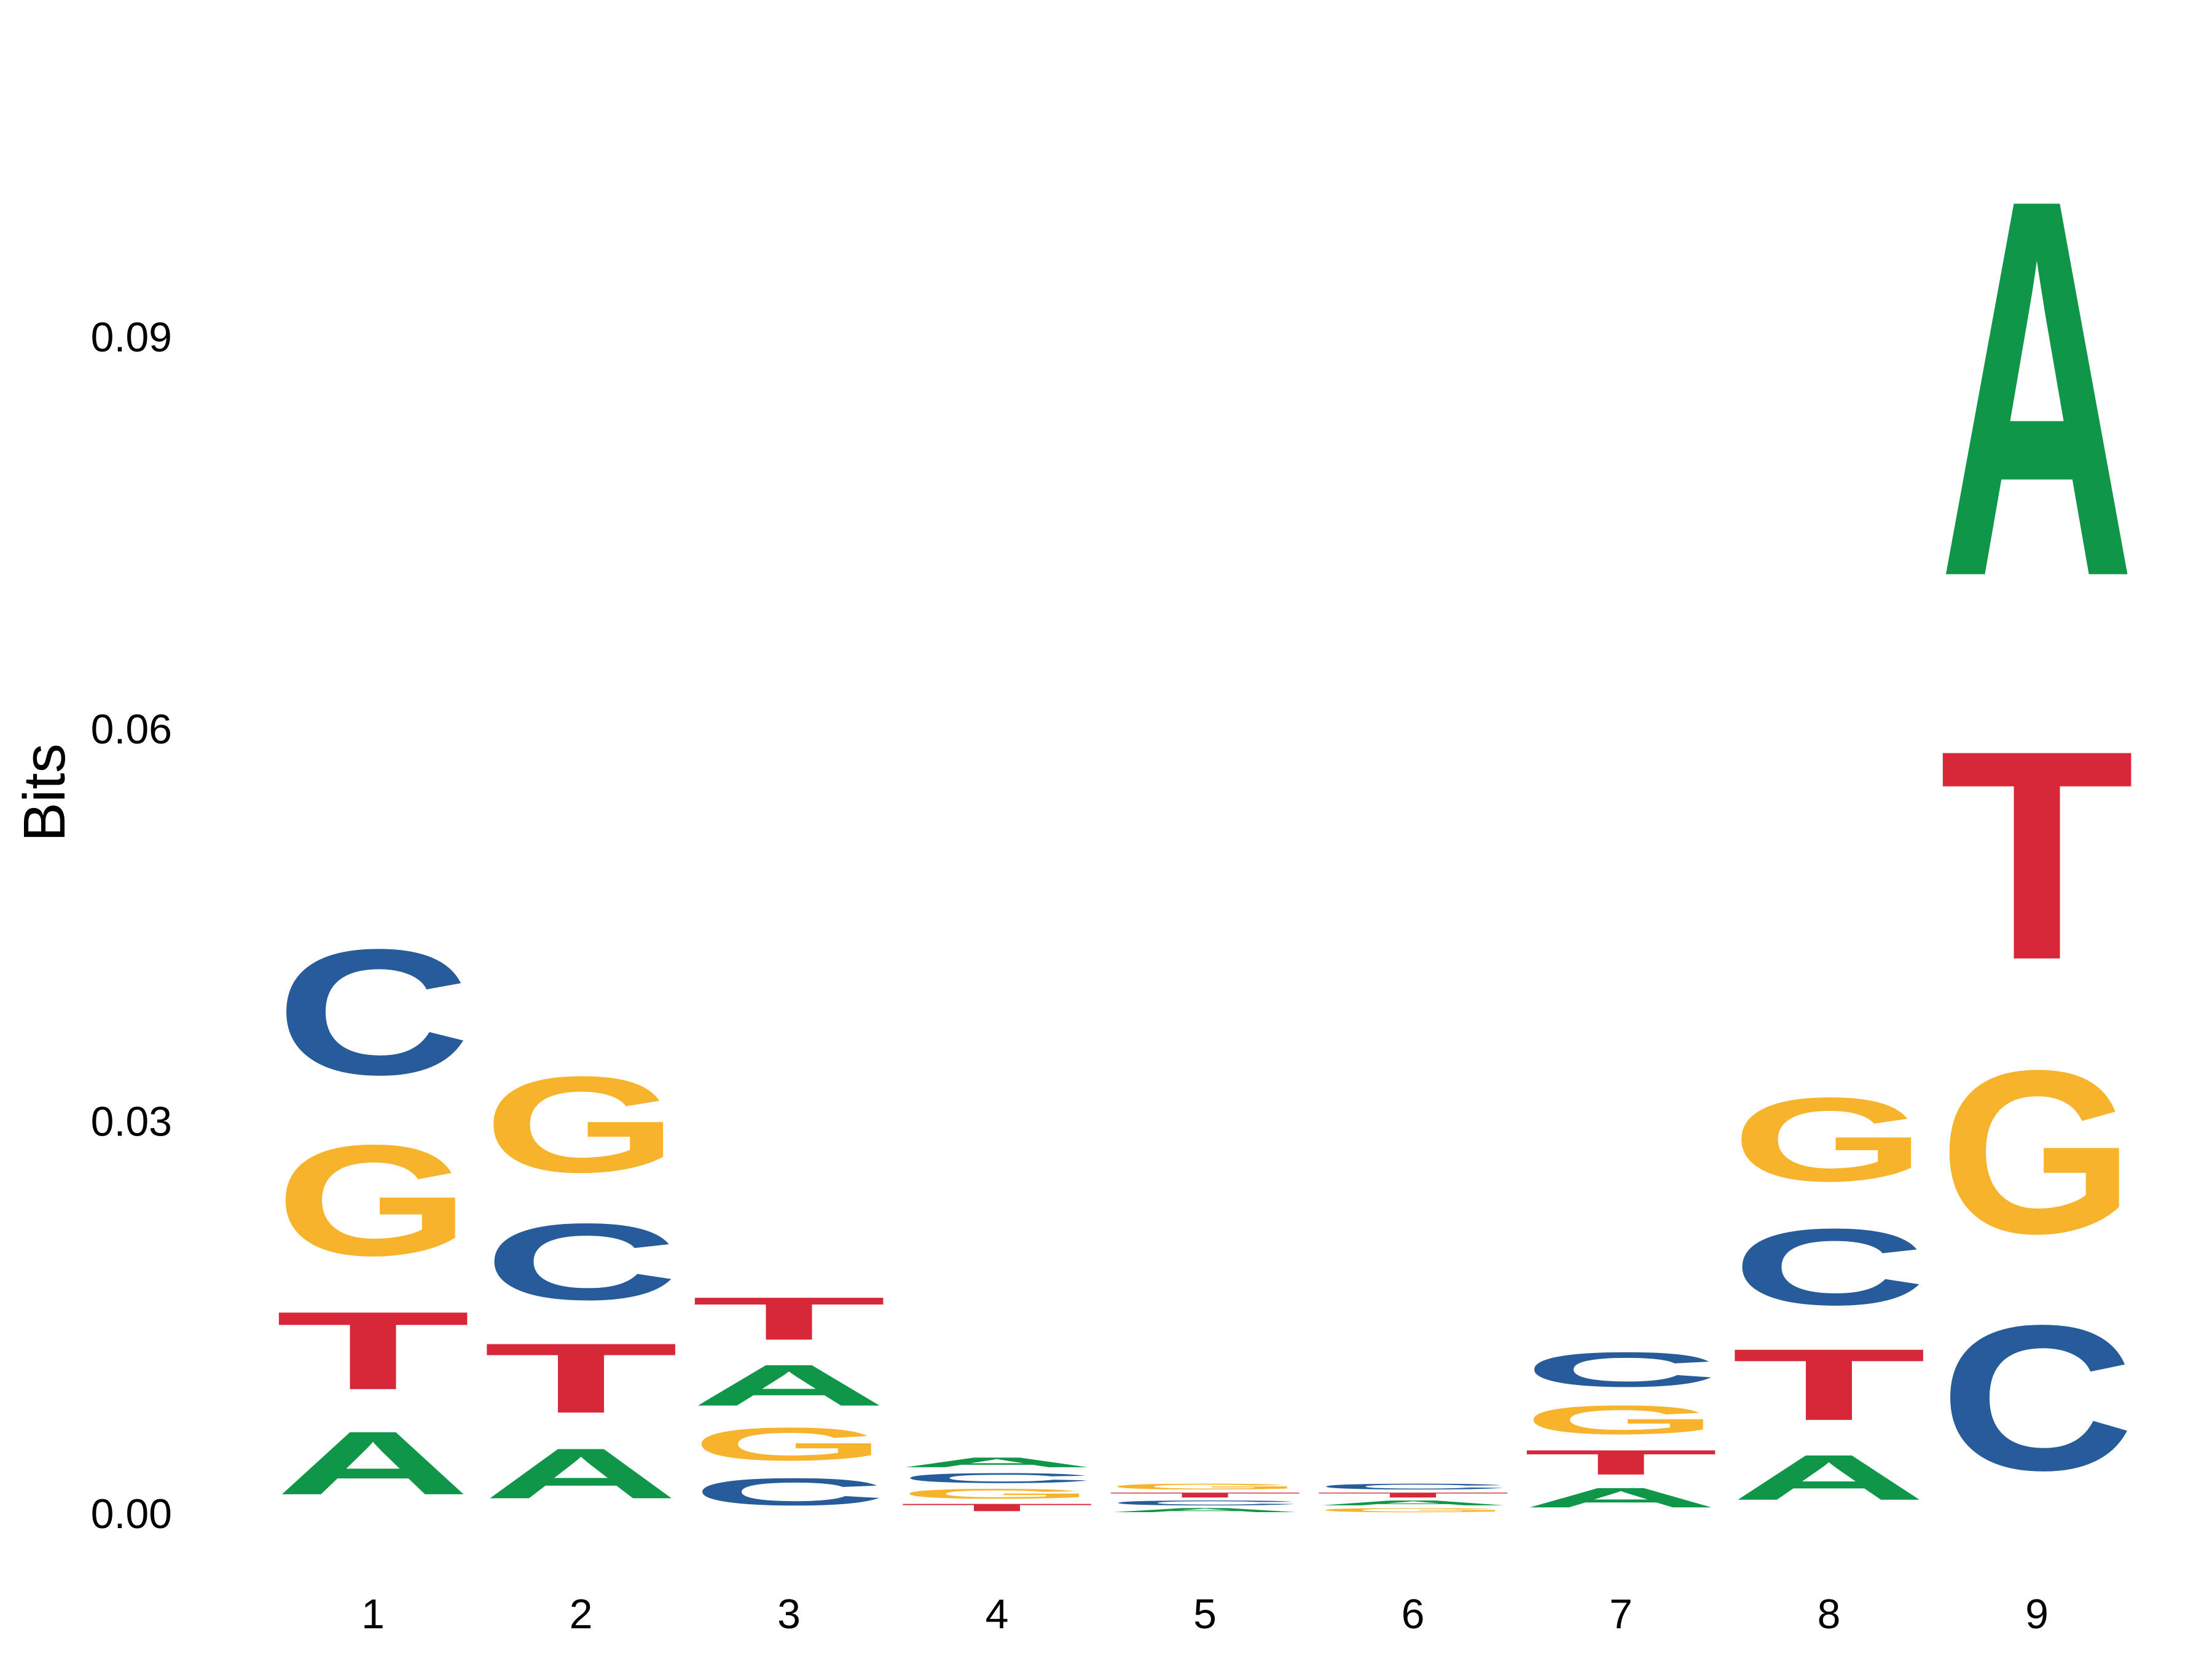  I want to click on x-tick-label: 8, so click(1829, 1614).